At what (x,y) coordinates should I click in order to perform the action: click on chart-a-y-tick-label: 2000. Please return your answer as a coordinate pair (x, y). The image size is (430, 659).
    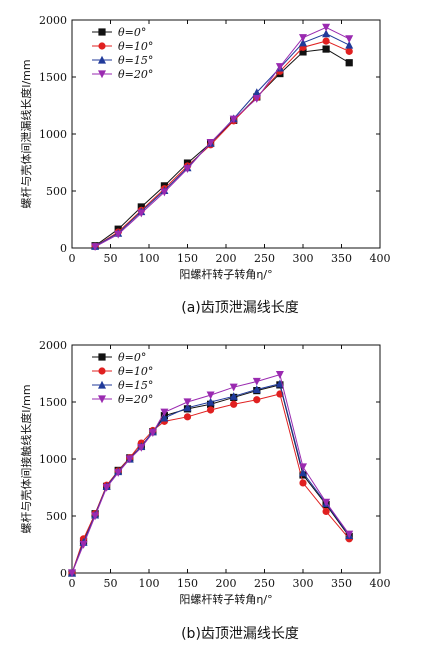
    Looking at the image, I should click on (53, 20).